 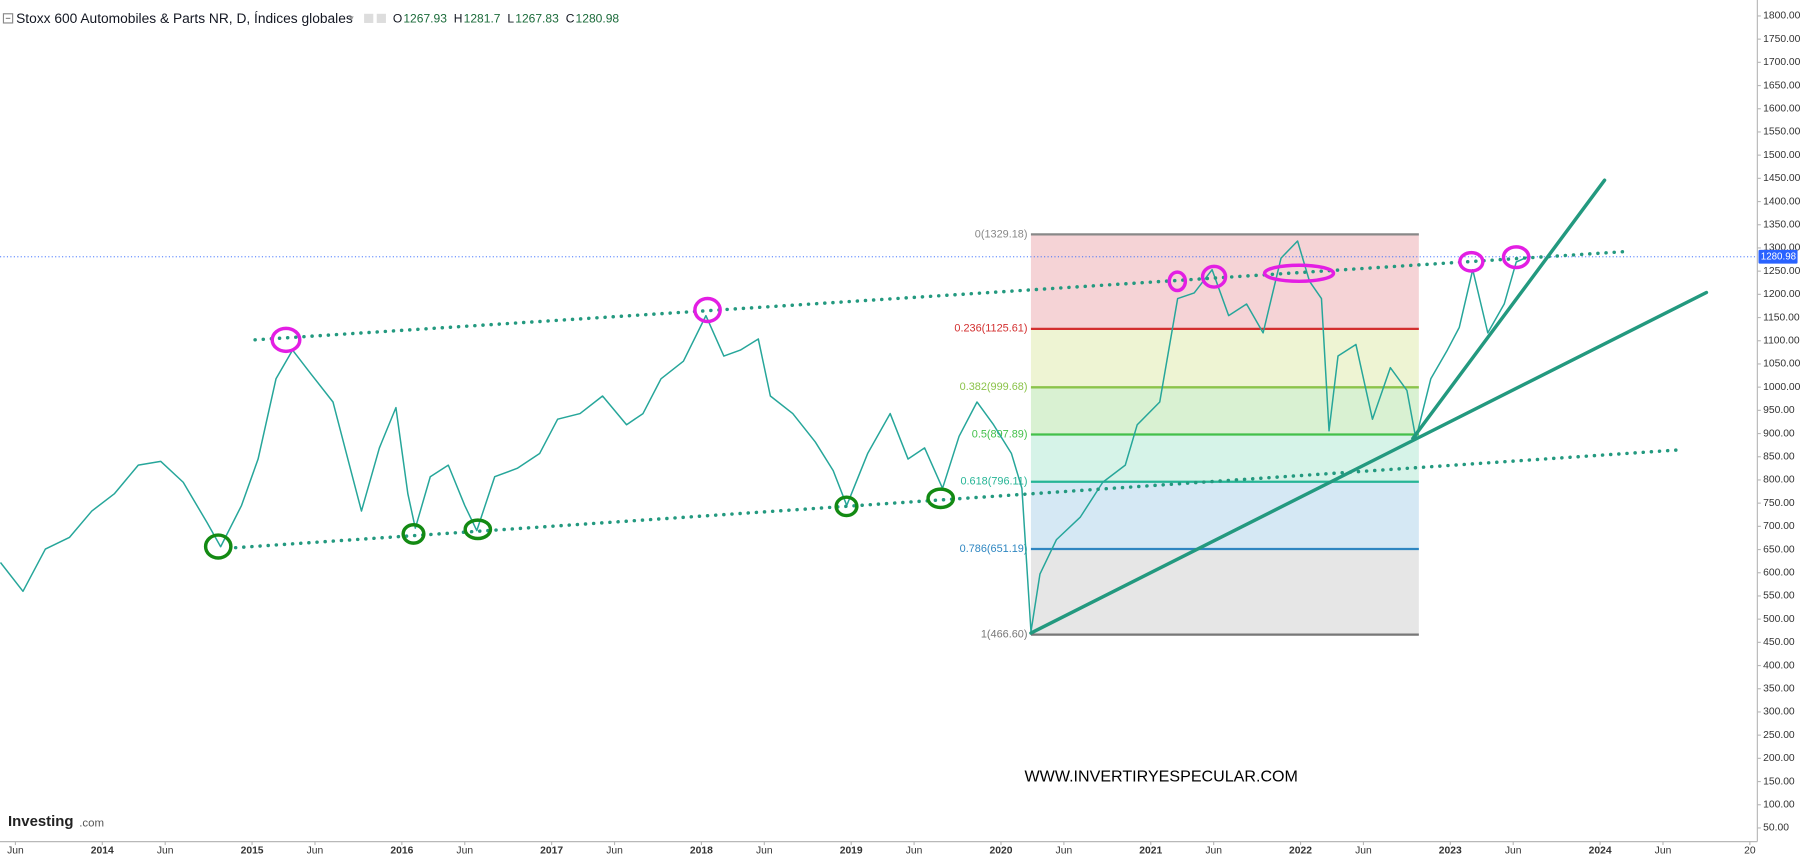 What do you see at coordinates (458, 19) in the screenshot?
I see `ohlc-label: H` at bounding box center [458, 19].